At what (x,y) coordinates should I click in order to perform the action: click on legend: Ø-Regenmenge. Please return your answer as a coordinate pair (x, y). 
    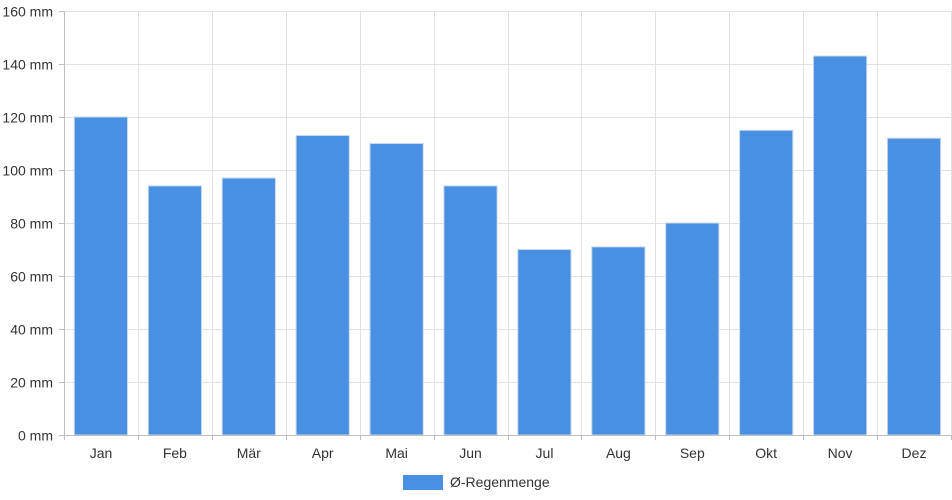
    Looking at the image, I should click on (476, 482).